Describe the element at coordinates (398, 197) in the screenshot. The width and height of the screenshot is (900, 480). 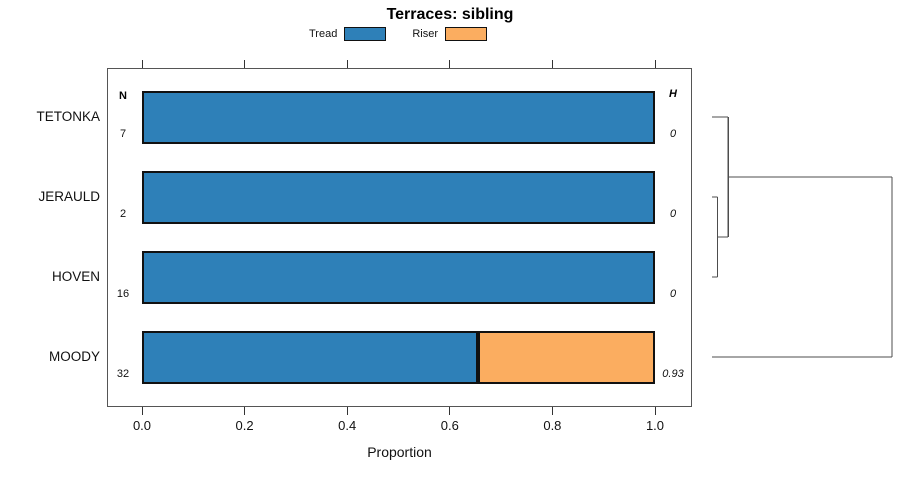
I see `bar-segment-jerauld-tread` at that location.